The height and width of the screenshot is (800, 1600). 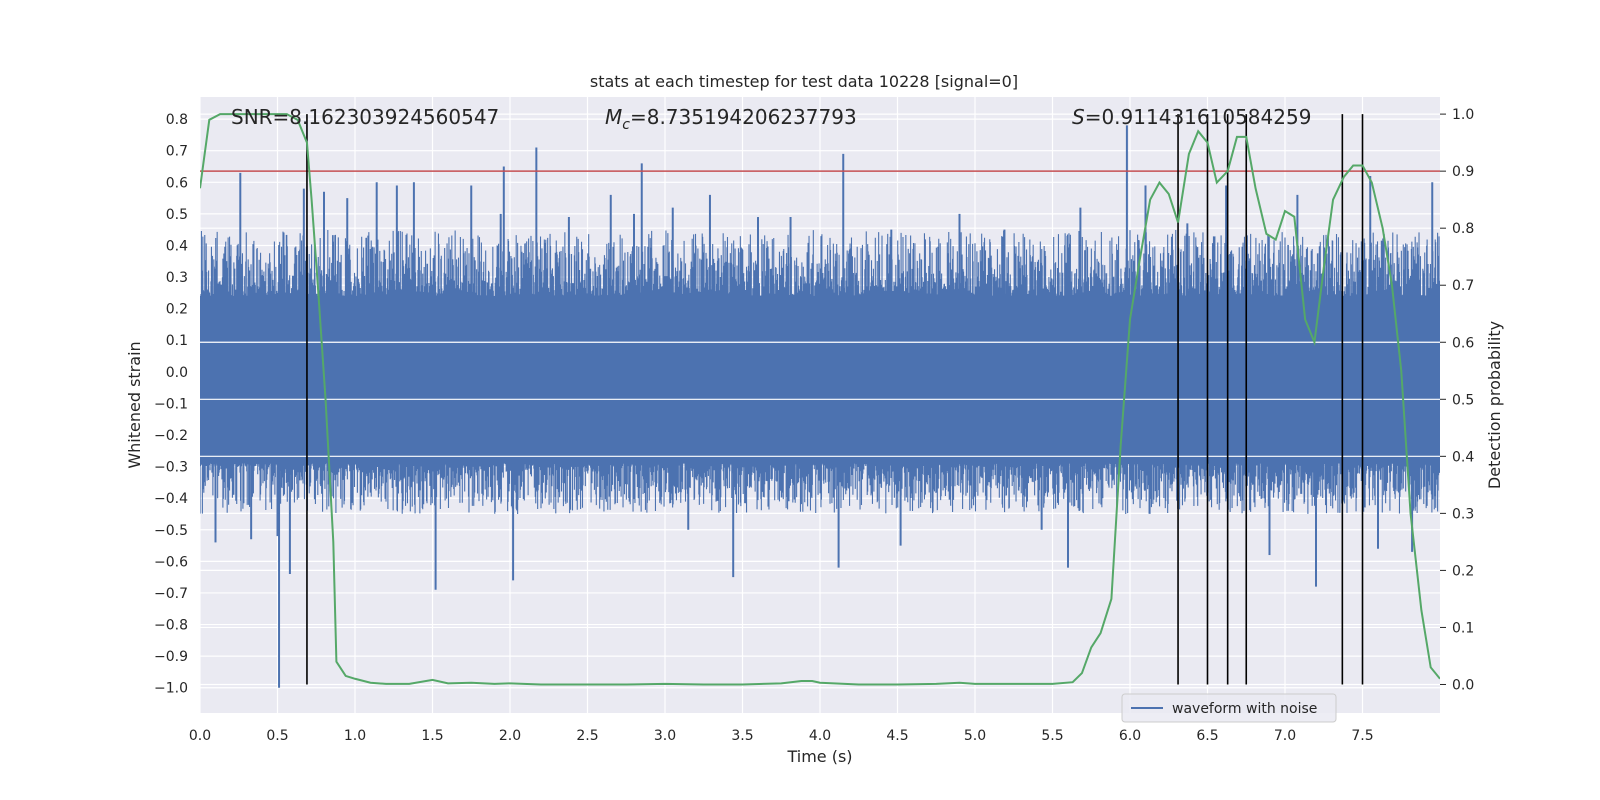 I want to click on s-symbol: S, so click(x=1078, y=117).